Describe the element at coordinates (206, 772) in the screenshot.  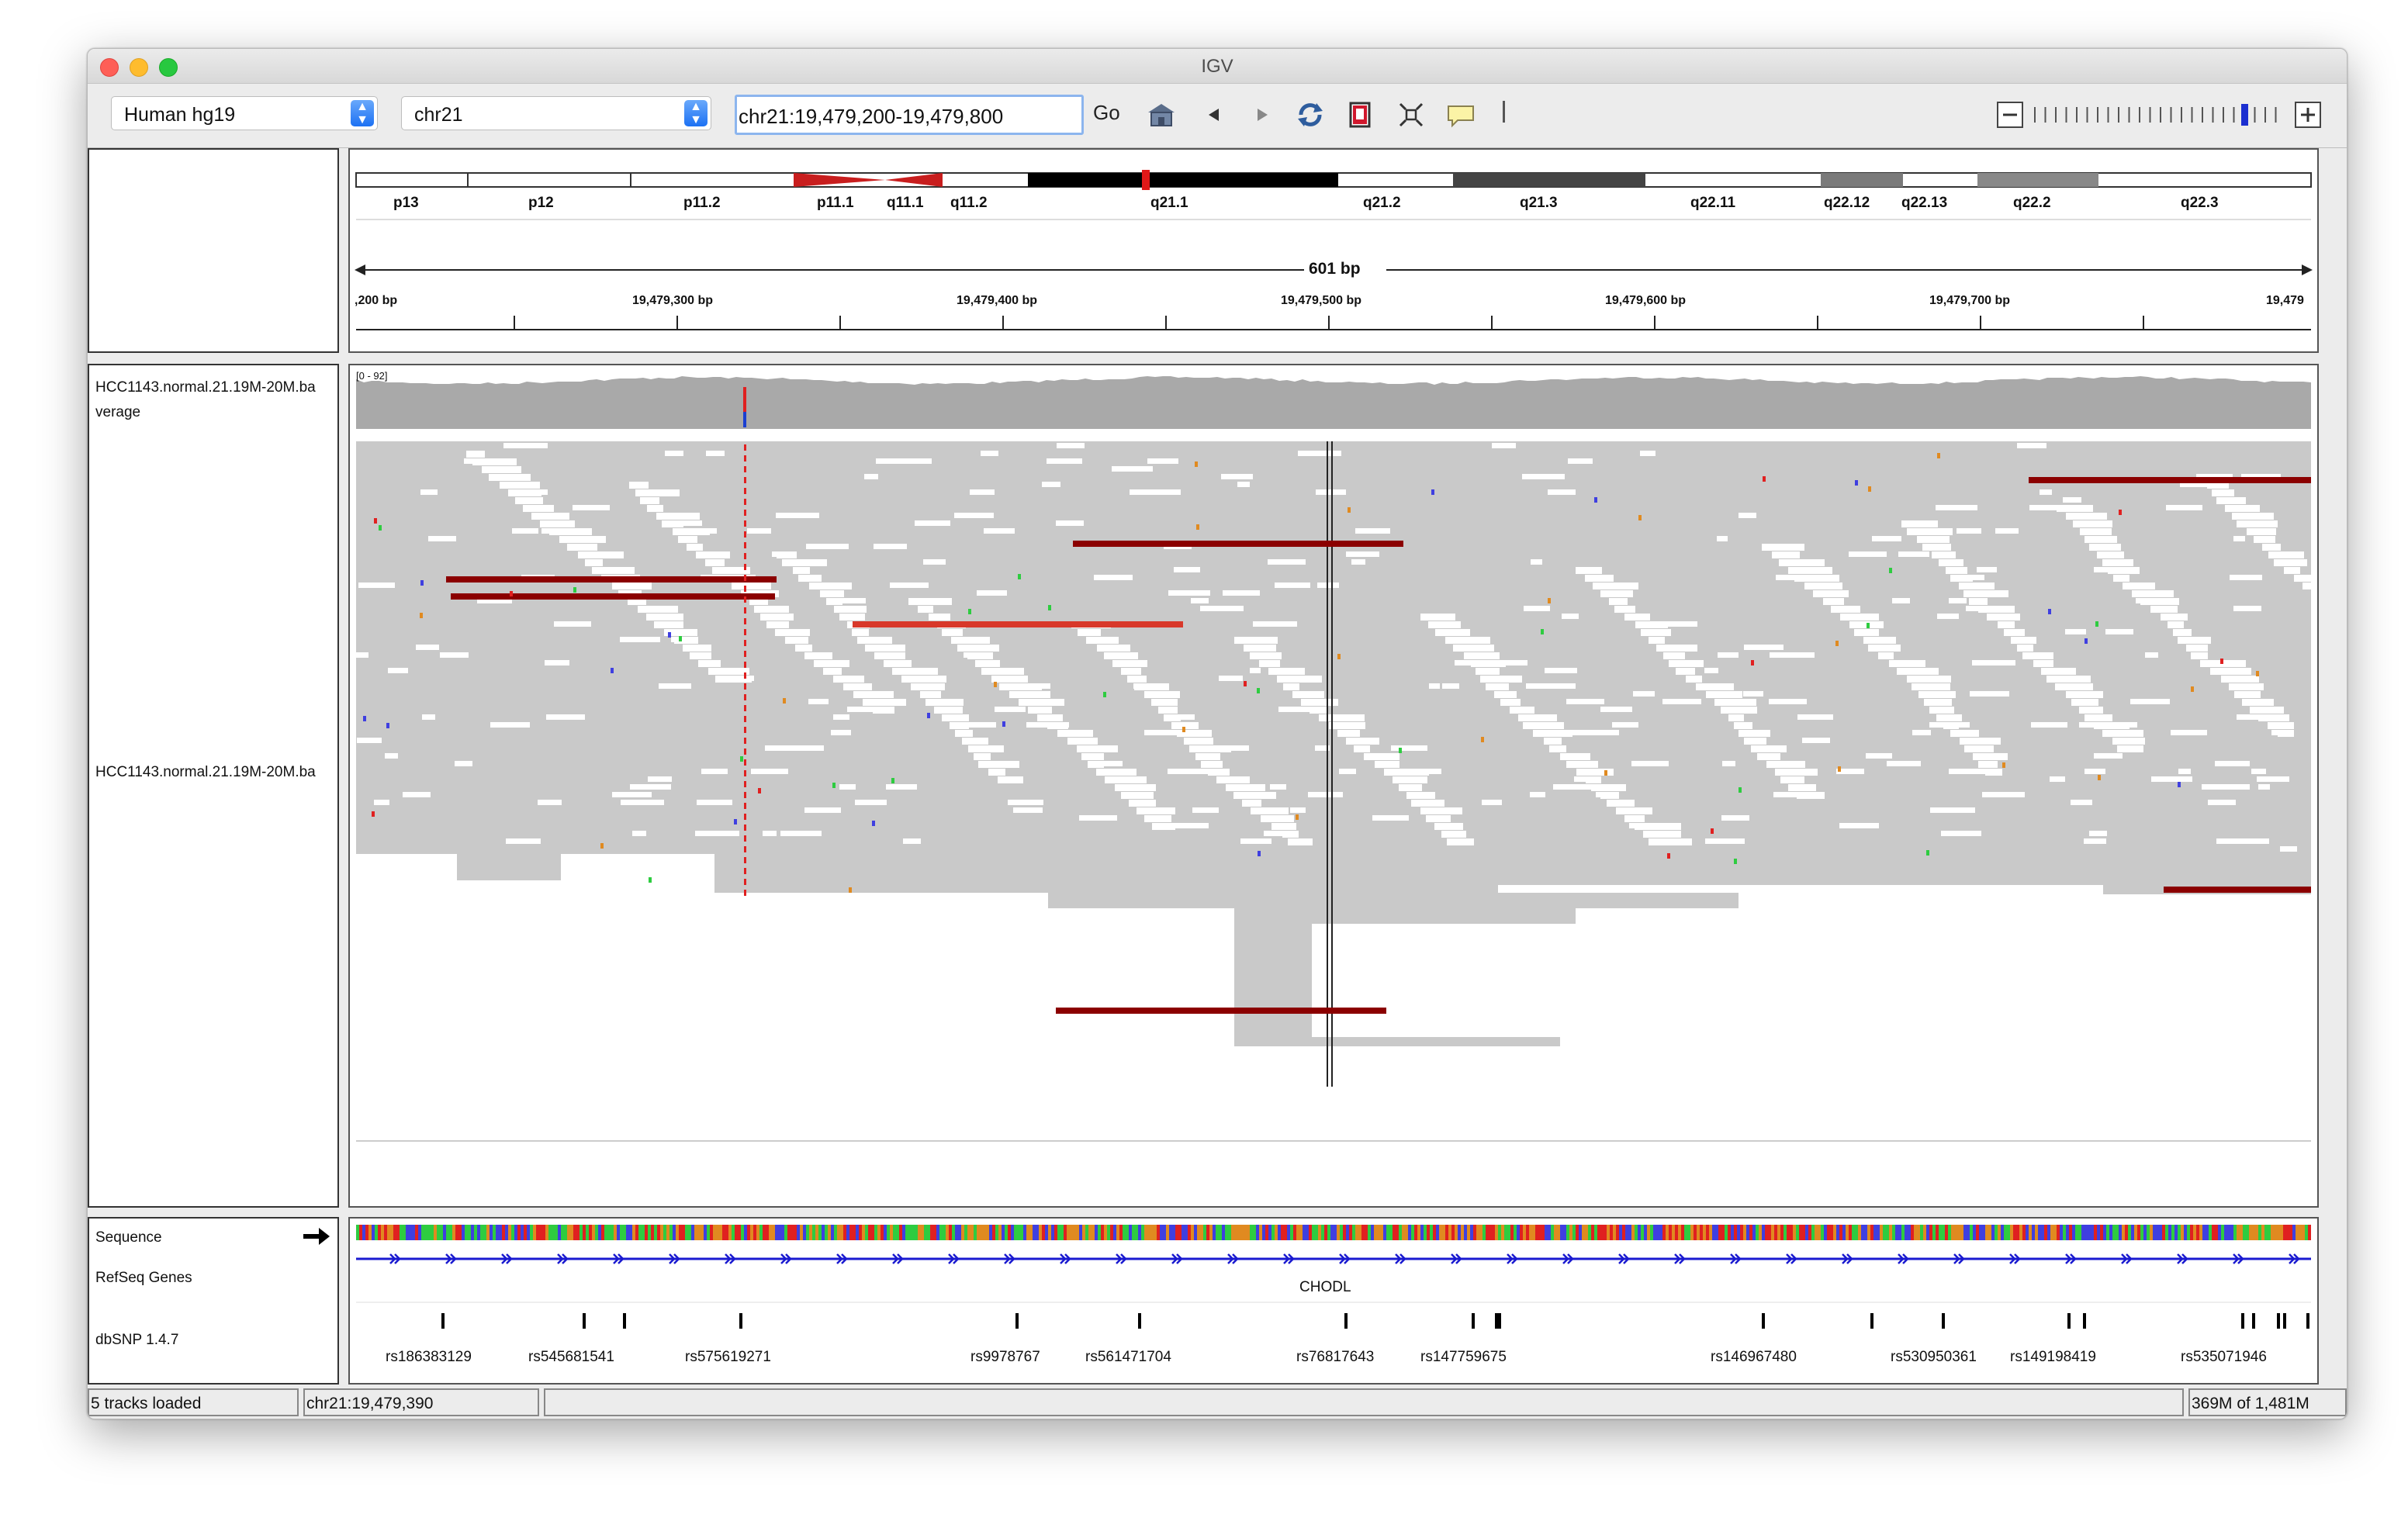
I see `alignment-track-name: HCC1143.normal.21.19M-20M.ba` at that location.